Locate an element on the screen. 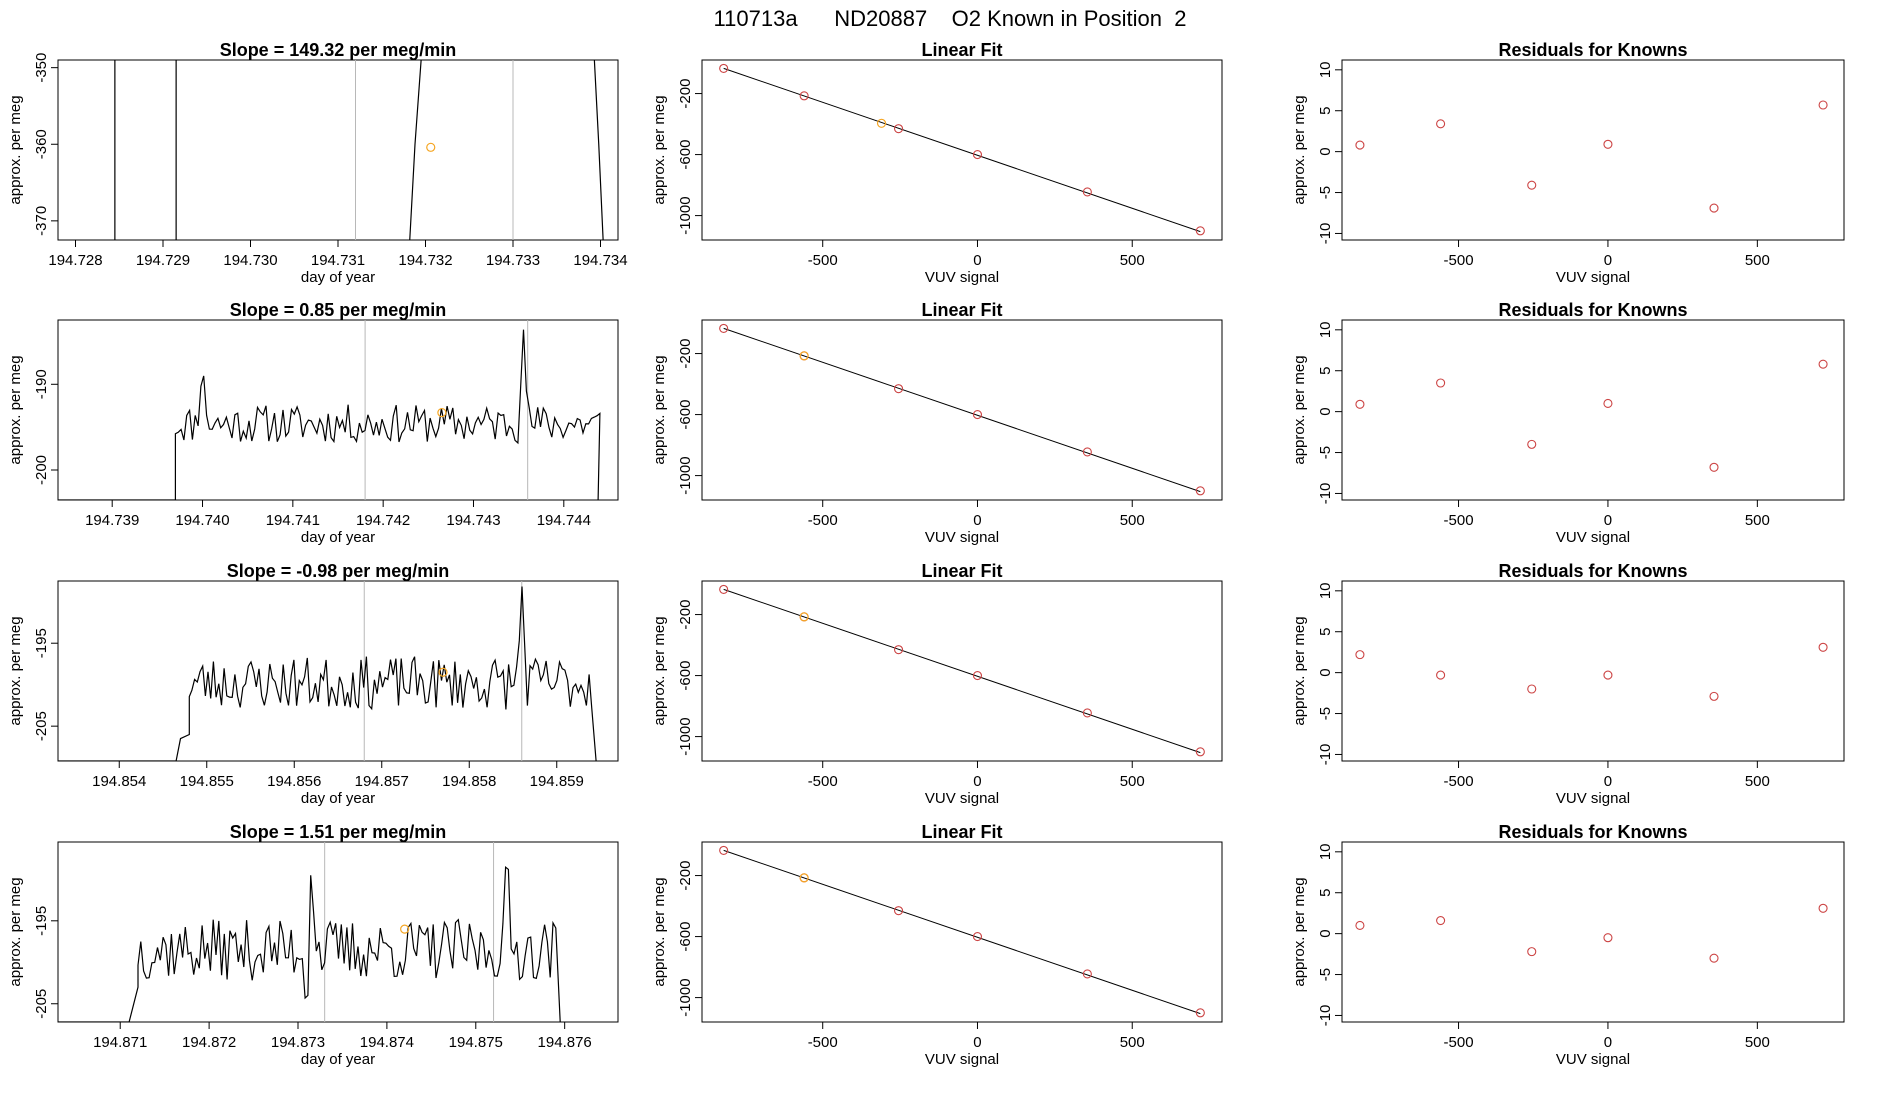 The height and width of the screenshot is (1100, 1900). series-xtick-label: 194.728 is located at coordinates (75, 260).